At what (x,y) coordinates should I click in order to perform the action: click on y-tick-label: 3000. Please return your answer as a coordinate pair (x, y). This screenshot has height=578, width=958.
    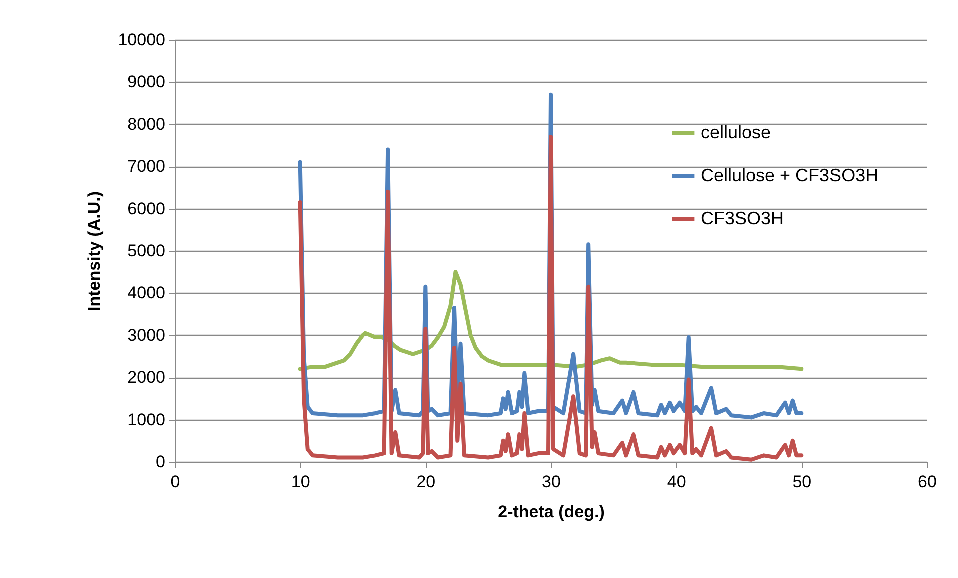
    Looking at the image, I should click on (147, 335).